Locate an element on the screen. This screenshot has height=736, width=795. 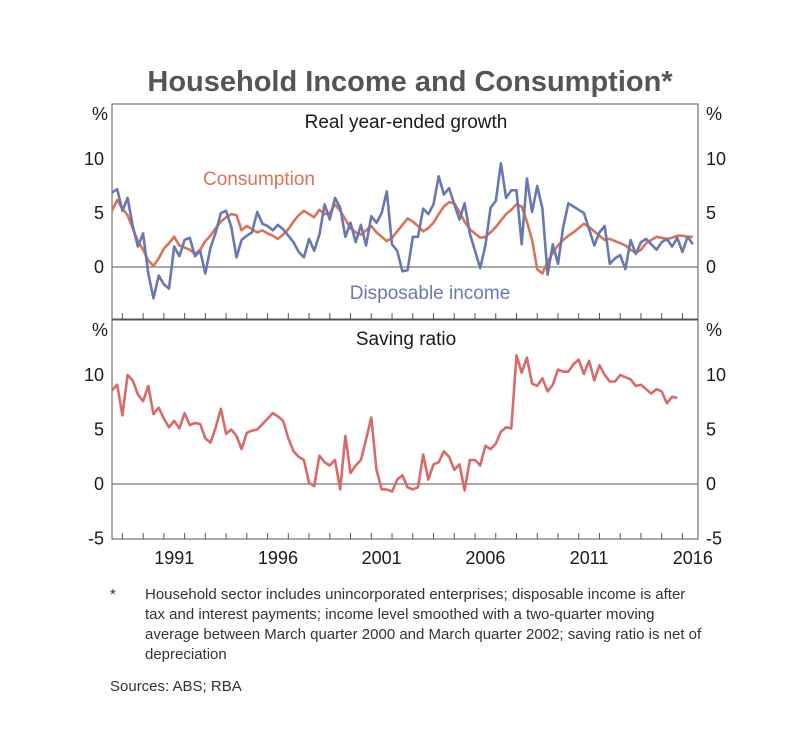
consumption-label: Consumption is located at coordinates (259, 179).